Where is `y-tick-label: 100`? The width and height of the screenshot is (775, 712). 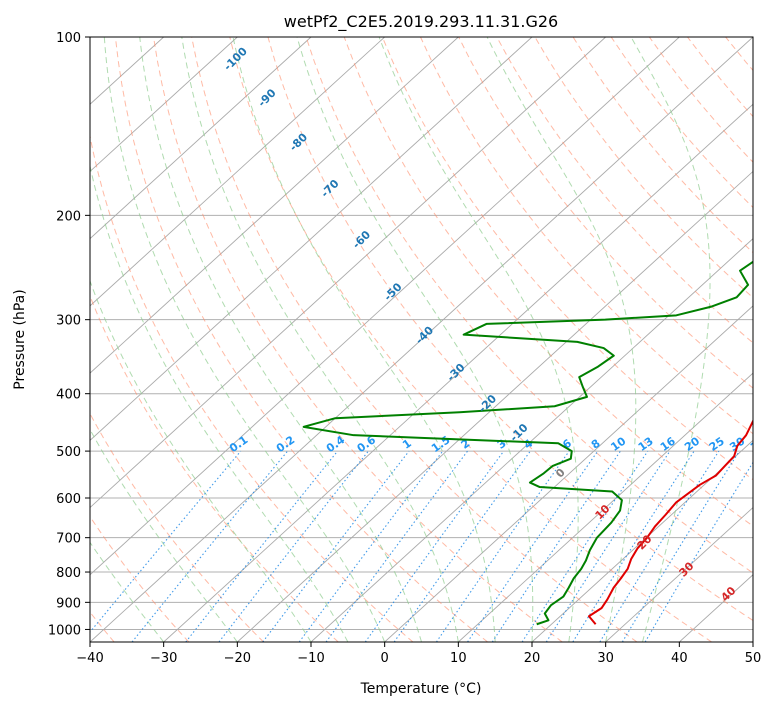
y-tick-label: 100 is located at coordinates (68, 38).